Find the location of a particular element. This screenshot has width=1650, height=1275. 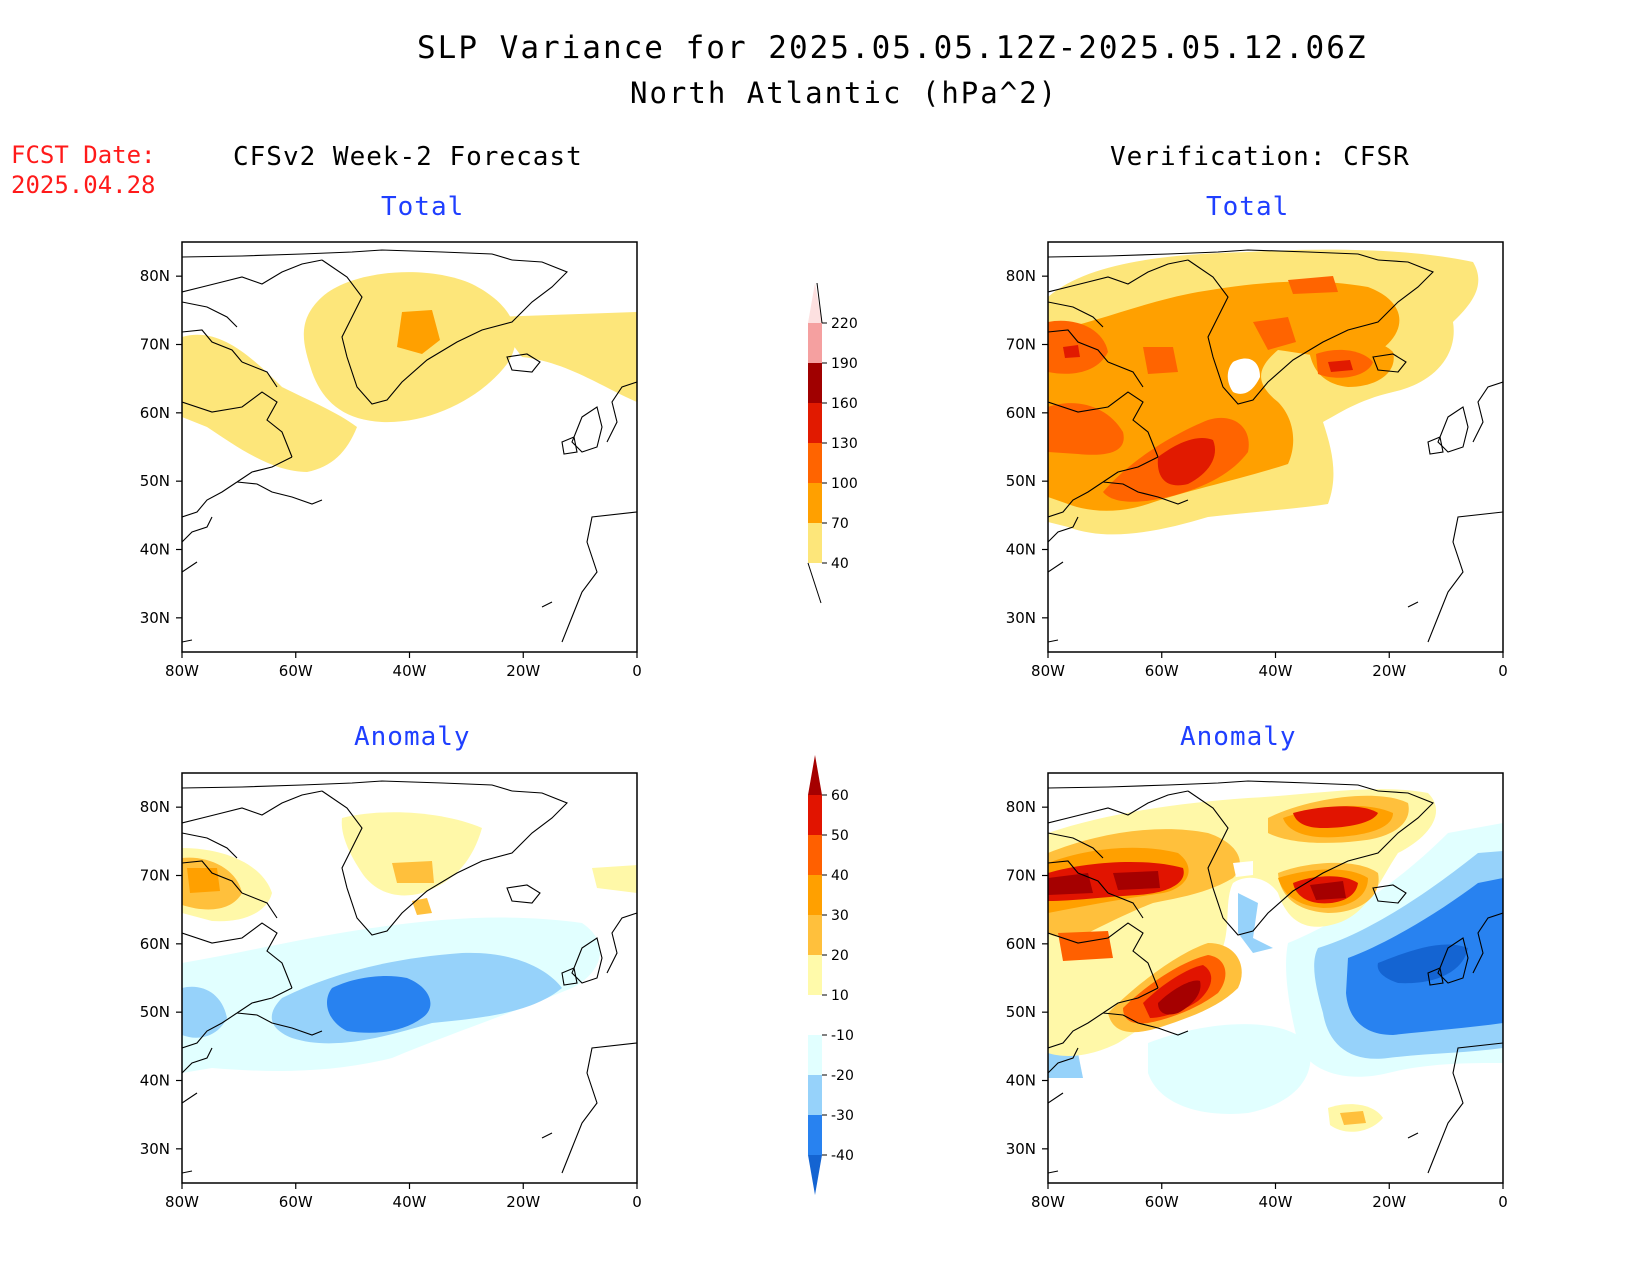

colorbar-label: 50 is located at coordinates (840, 836).